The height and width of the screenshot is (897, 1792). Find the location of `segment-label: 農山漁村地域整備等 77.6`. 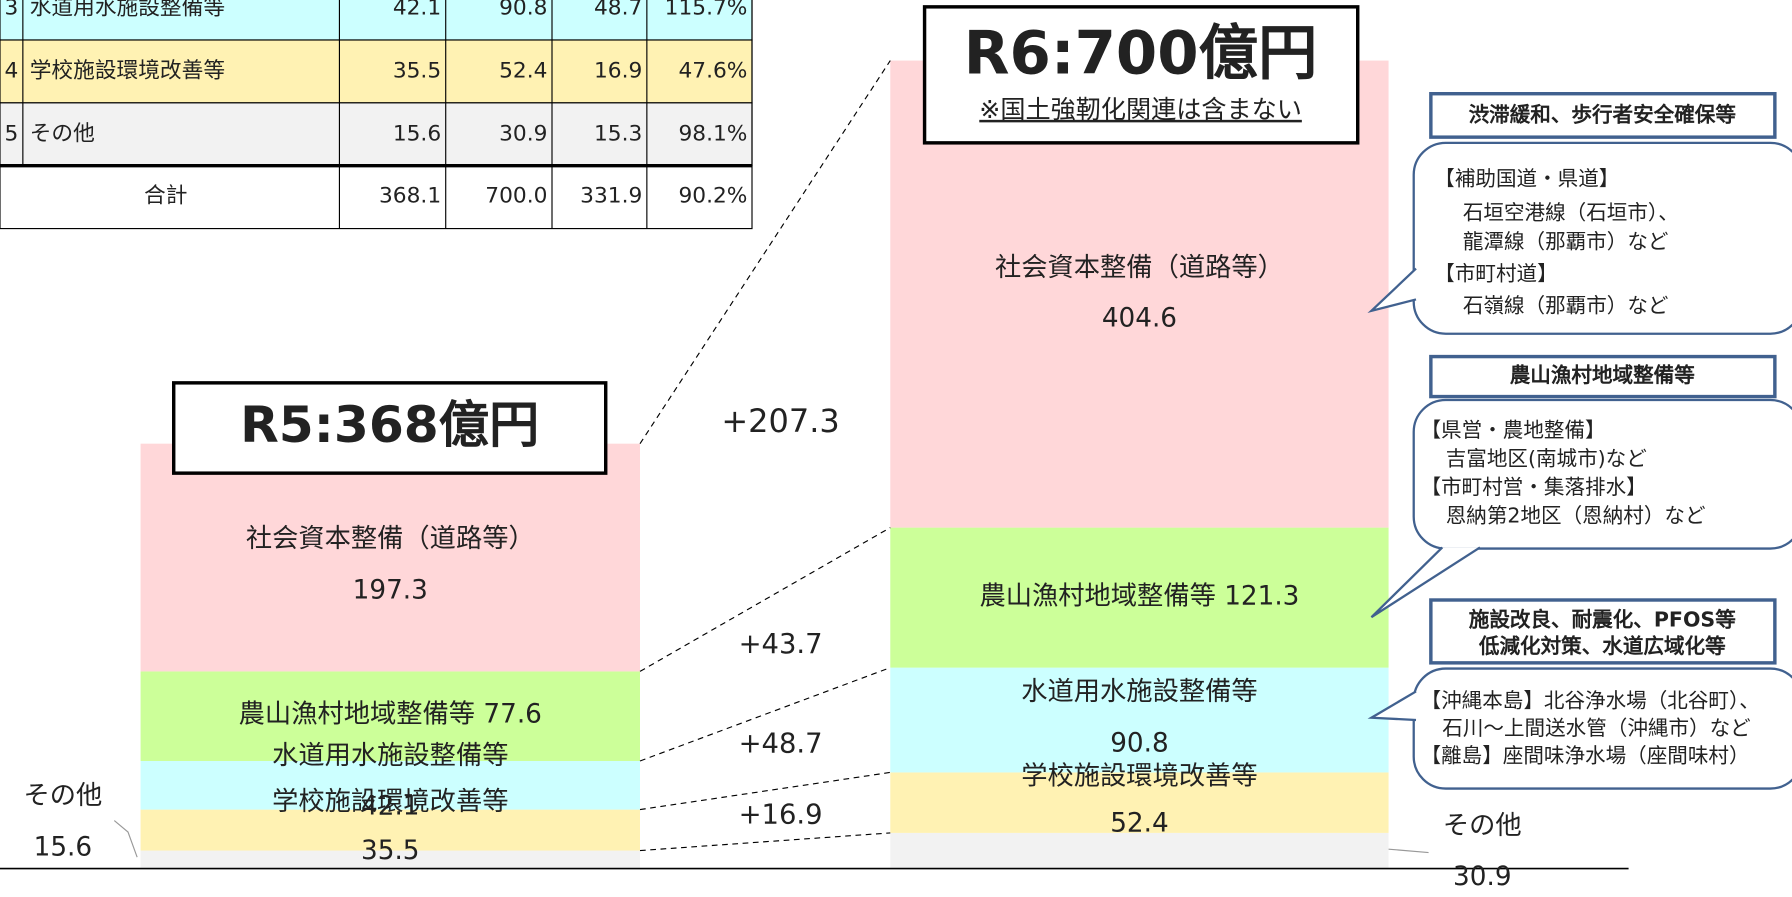

segment-label: 農山漁村地域整備等 77.6 is located at coordinates (390, 714).